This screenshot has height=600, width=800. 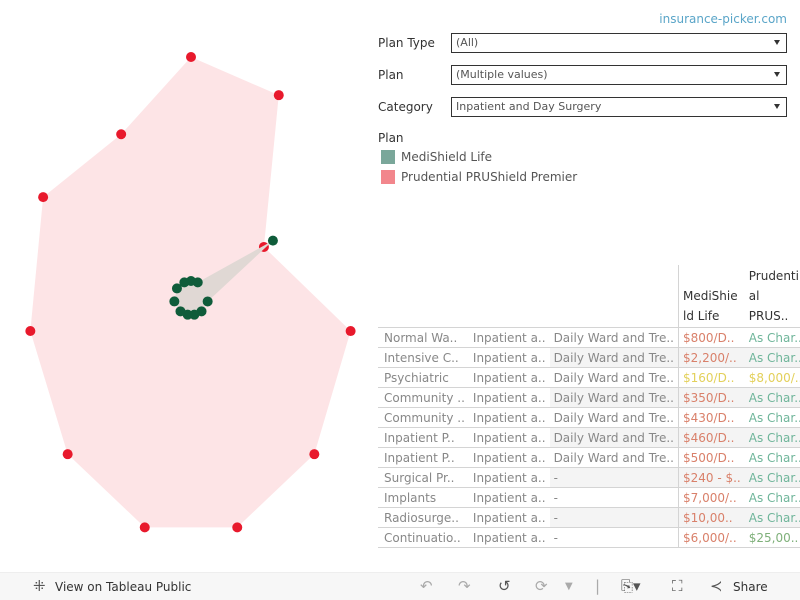 What do you see at coordinates (423, 477) in the screenshot?
I see `table-cell: Surgical Pr..` at bounding box center [423, 477].